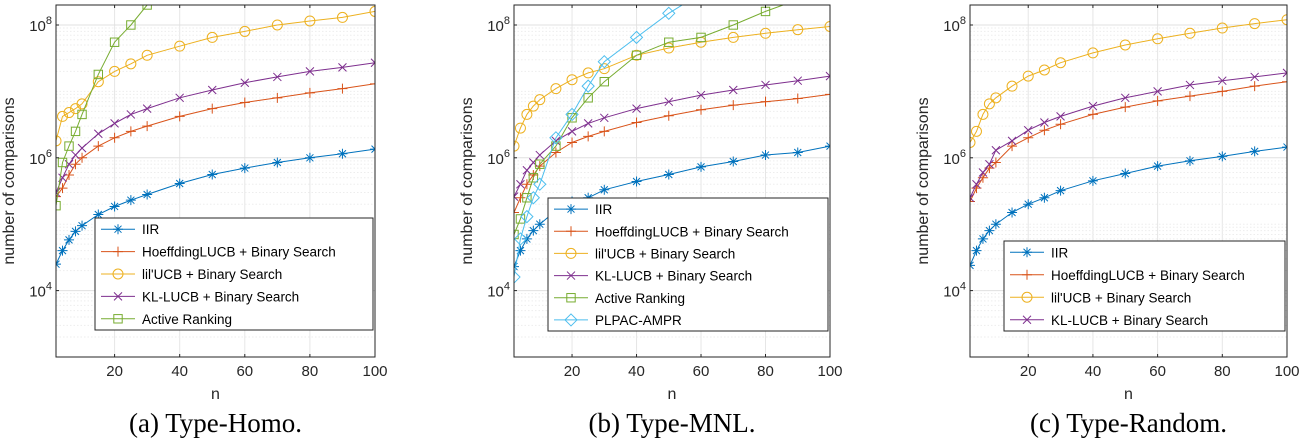 This screenshot has width=1303, height=441. What do you see at coordinates (310, 371) in the screenshot?
I see `x-tick-label: 80` at bounding box center [310, 371].